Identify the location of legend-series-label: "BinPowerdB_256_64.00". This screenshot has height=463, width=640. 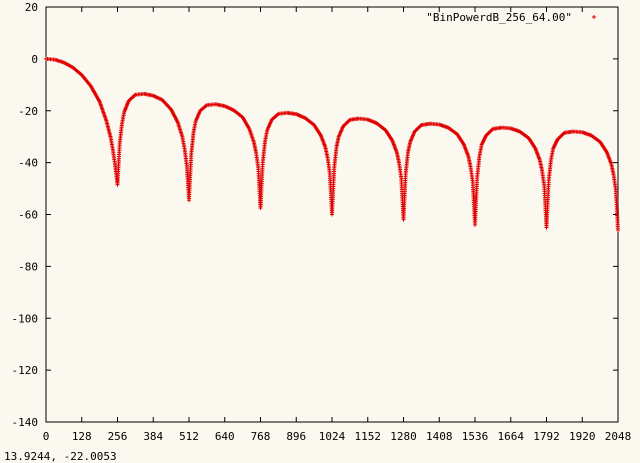
(499, 17).